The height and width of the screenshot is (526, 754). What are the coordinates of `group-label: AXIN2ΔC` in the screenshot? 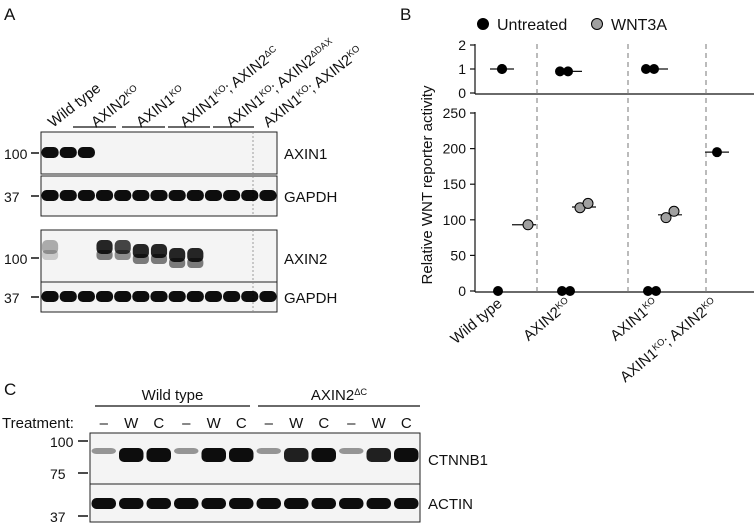 It's located at (339, 395).